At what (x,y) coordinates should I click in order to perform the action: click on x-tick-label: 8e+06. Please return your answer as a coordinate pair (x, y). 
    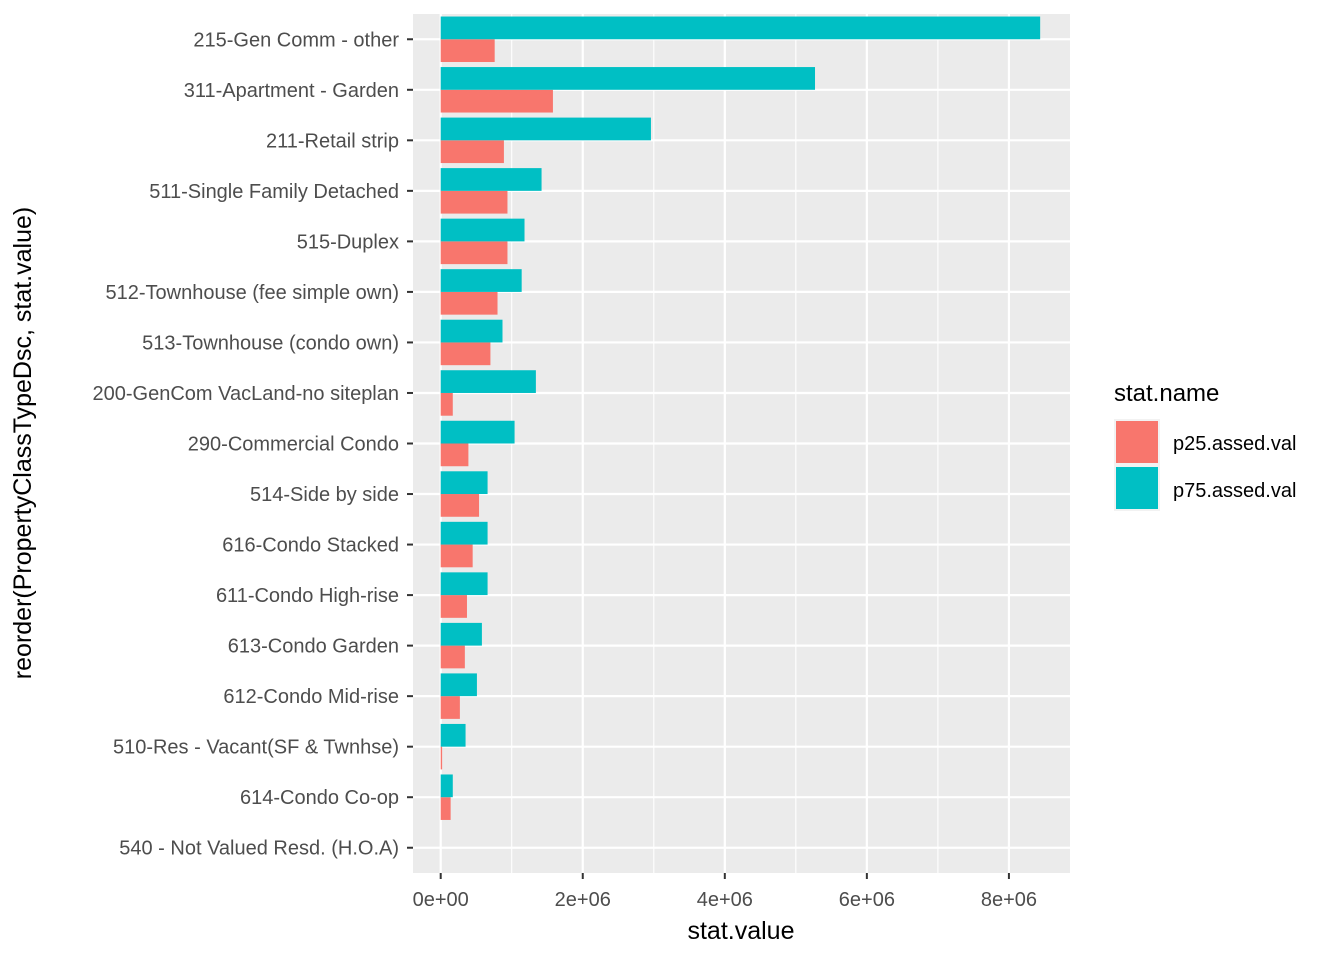
    Looking at the image, I should click on (1009, 900).